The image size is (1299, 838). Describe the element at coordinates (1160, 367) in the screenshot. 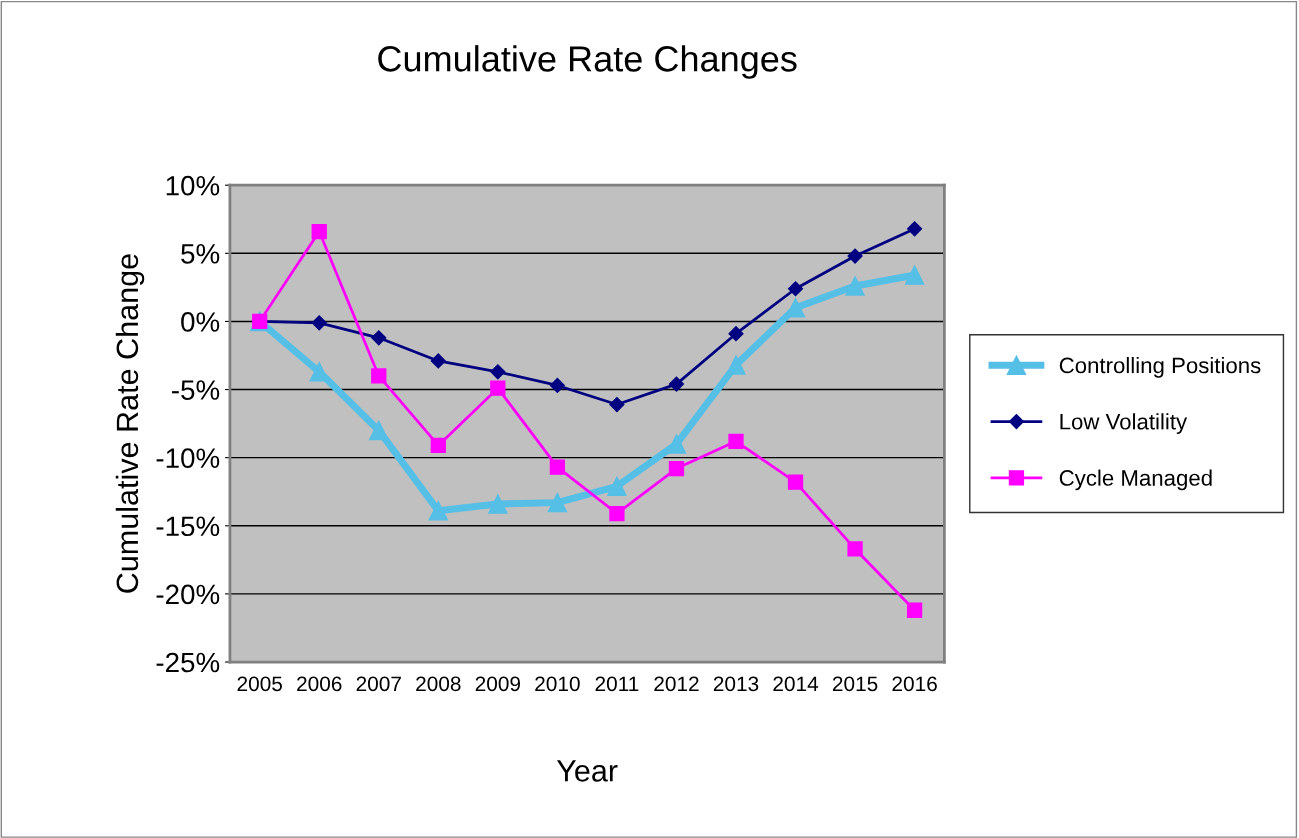

I see `legend-label: Controlling Positions` at that location.